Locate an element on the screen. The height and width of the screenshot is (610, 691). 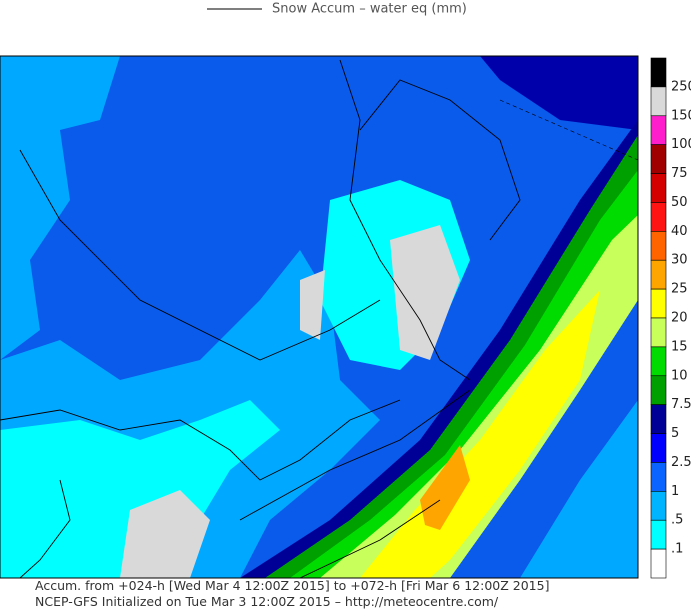
legend-label: 75 is located at coordinates (679, 173).